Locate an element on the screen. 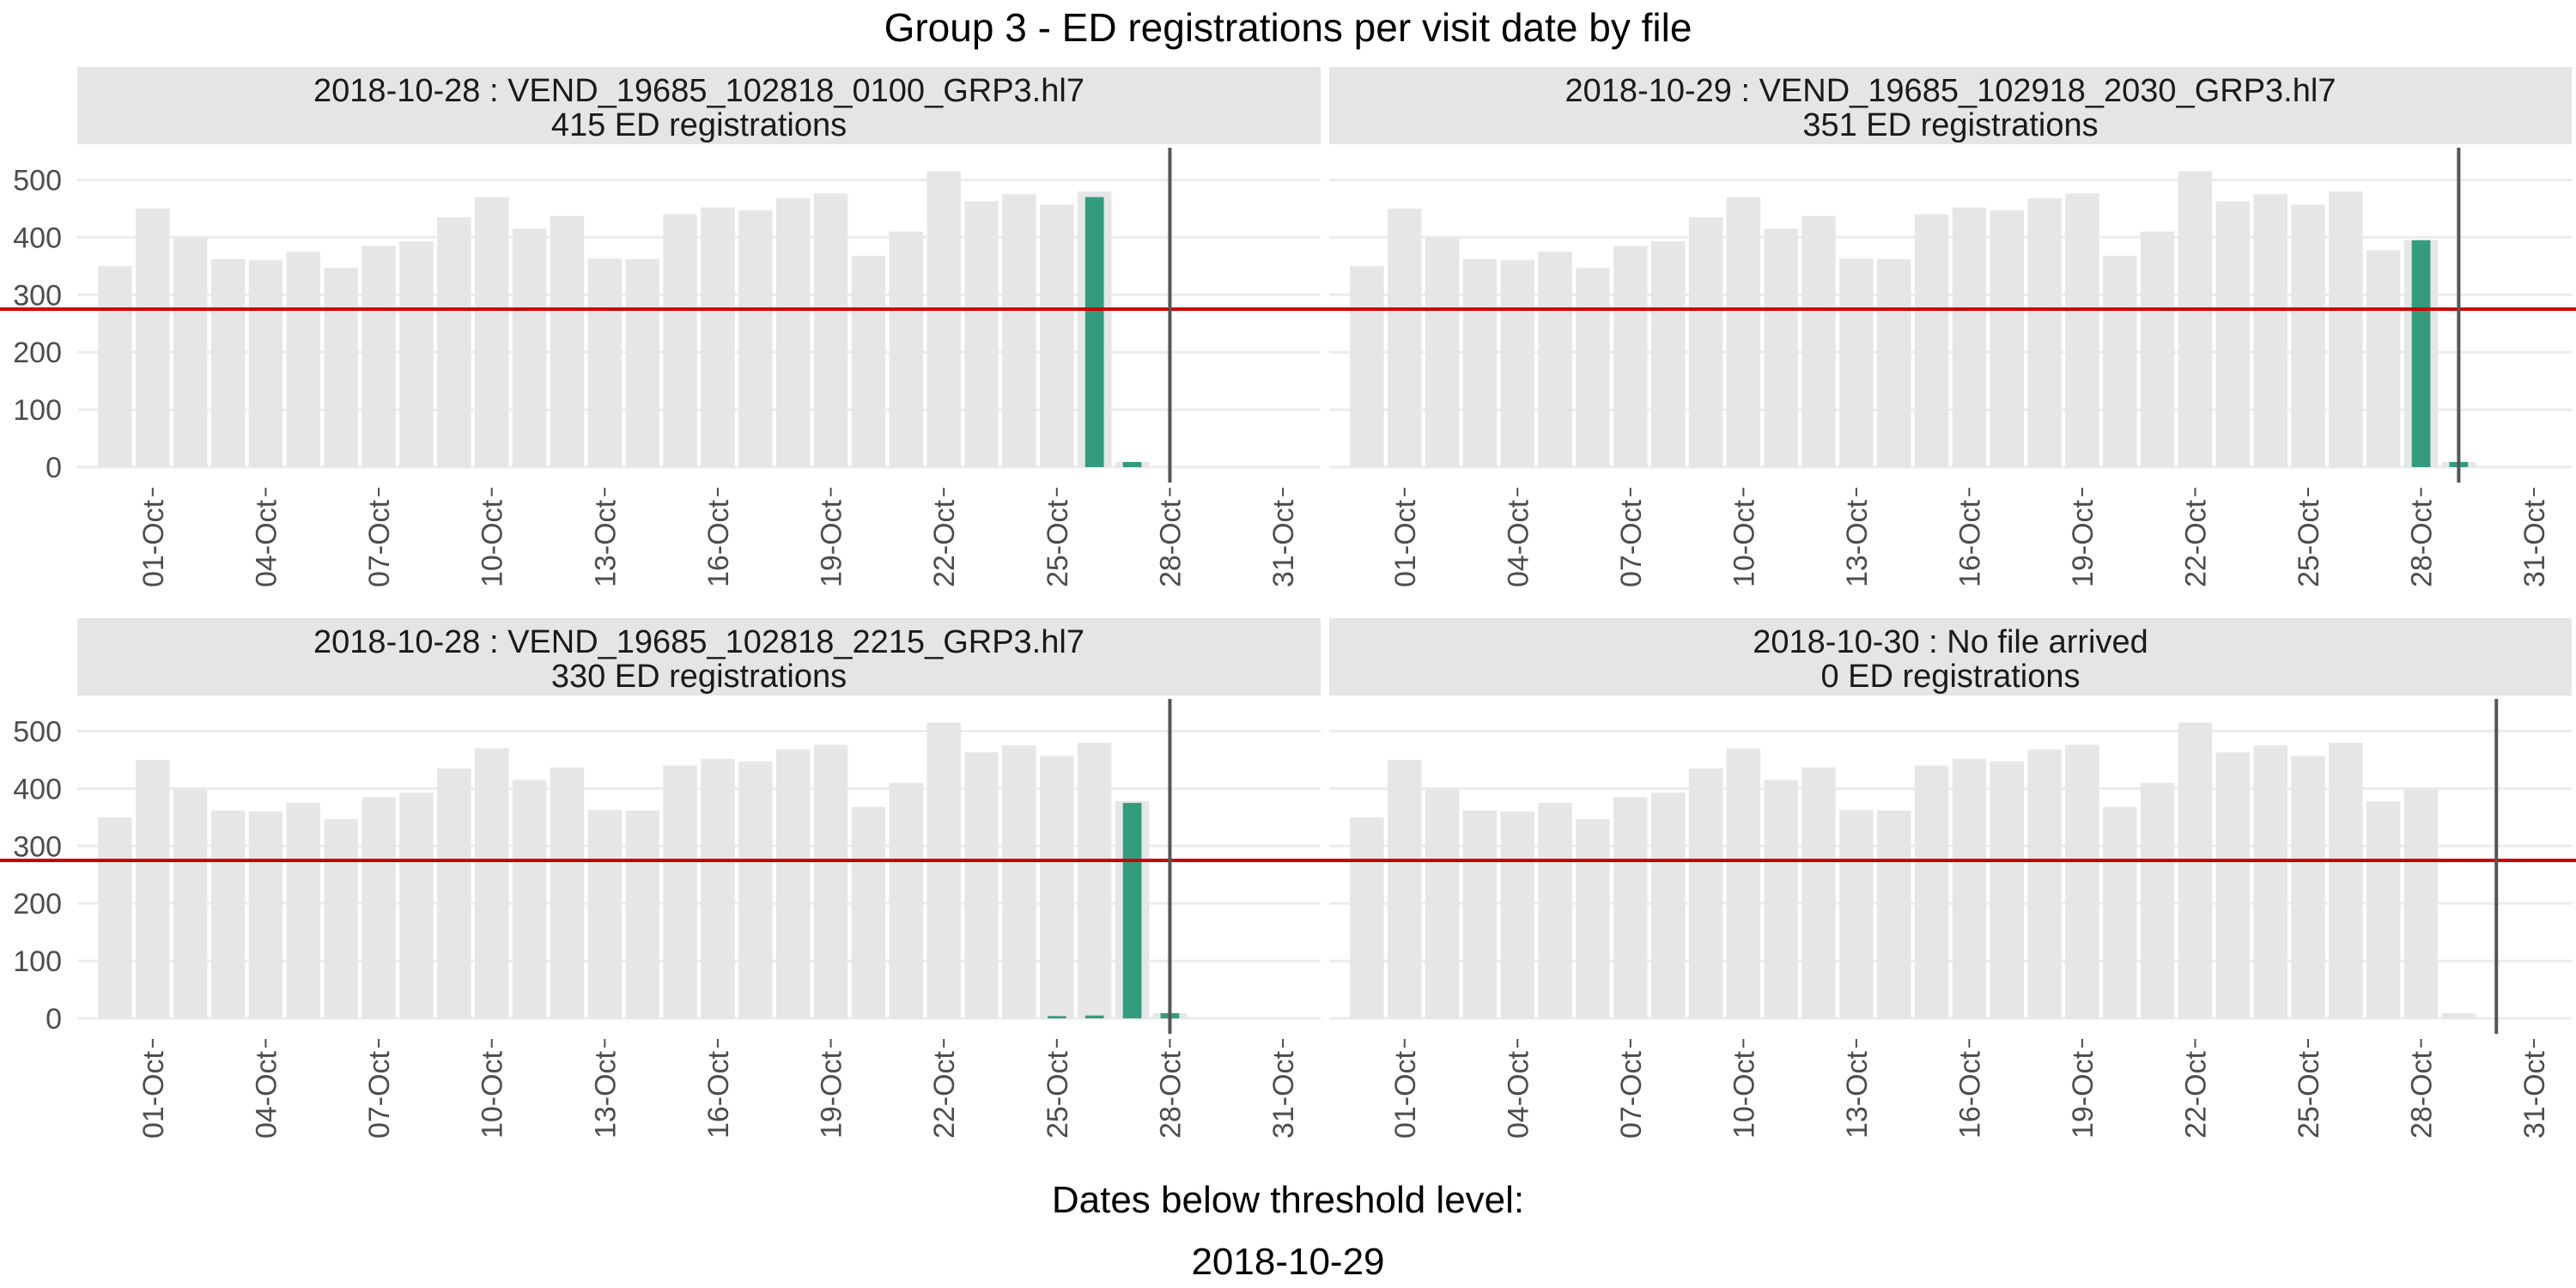 This screenshot has width=2576, height=1288. strip-title-line2: 0 ED registrations is located at coordinates (1950, 677).